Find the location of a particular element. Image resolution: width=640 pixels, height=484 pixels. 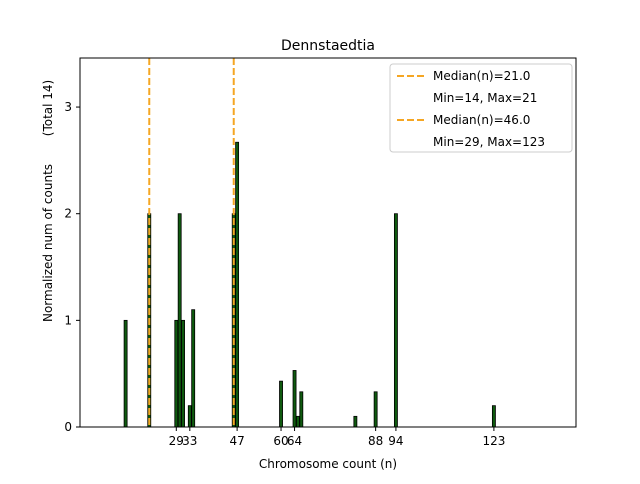

x-tick-label: 47 is located at coordinates (236, 441).